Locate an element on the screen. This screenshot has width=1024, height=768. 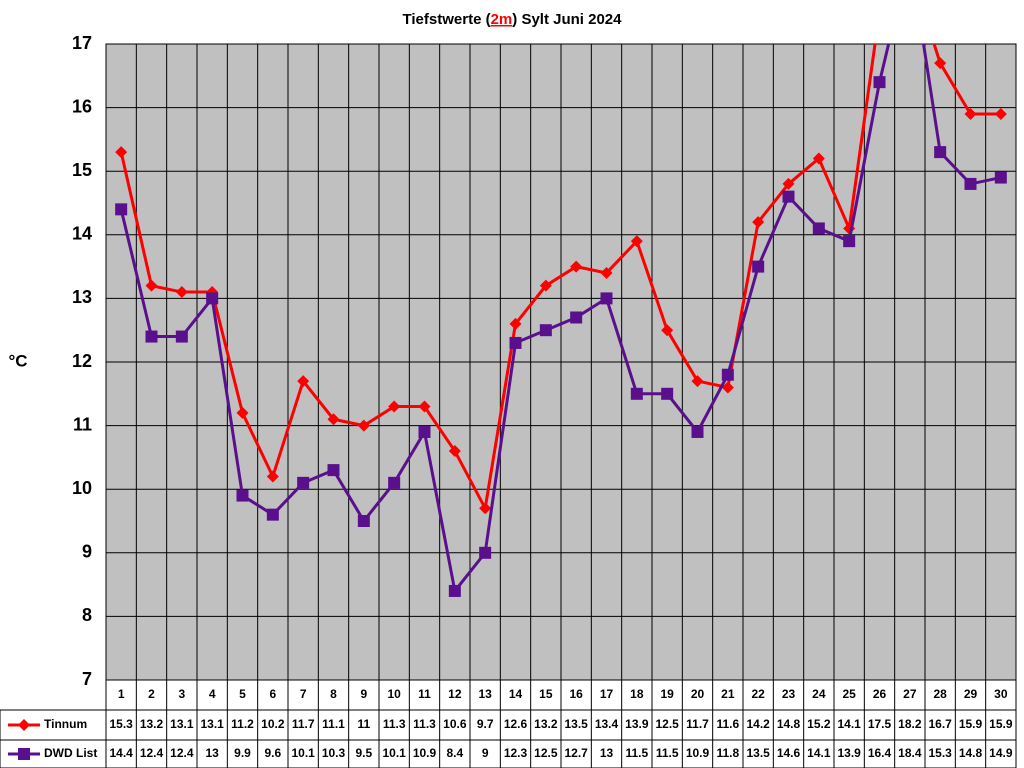
x-tick-label: 9 is located at coordinates (363, 694).